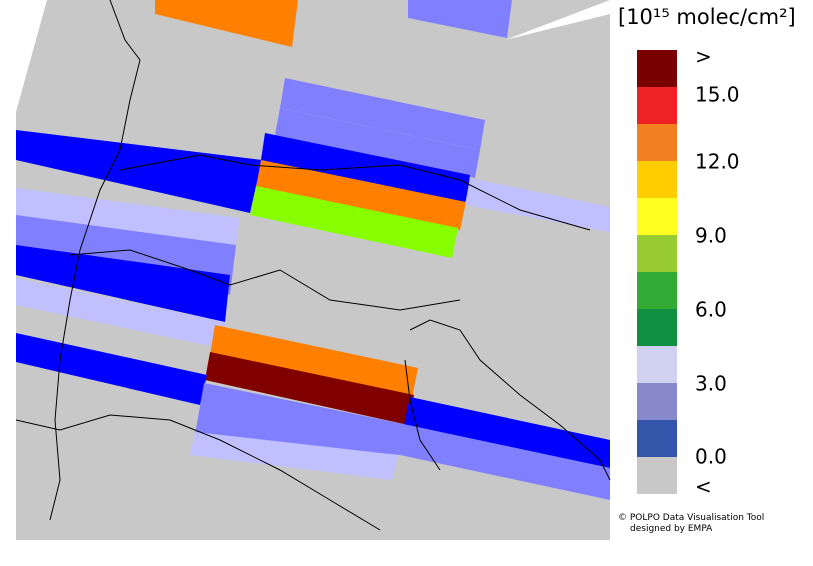 Image resolution: width=813 pixels, height=566 pixels. I want to click on no-data, so click(557, 20).